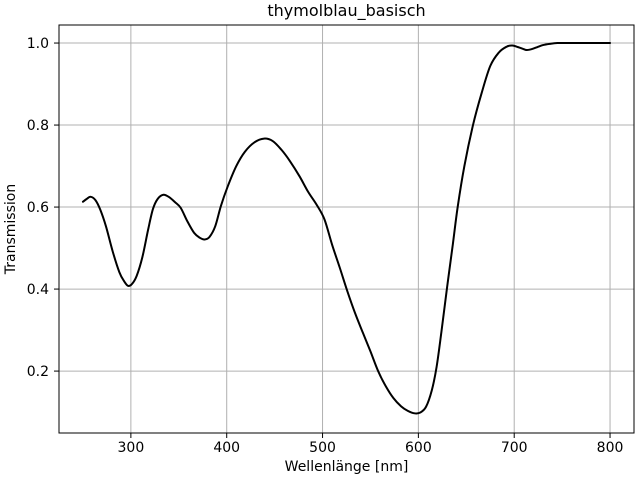  What do you see at coordinates (514, 448) in the screenshot?
I see `x-tick-label: 700` at bounding box center [514, 448].